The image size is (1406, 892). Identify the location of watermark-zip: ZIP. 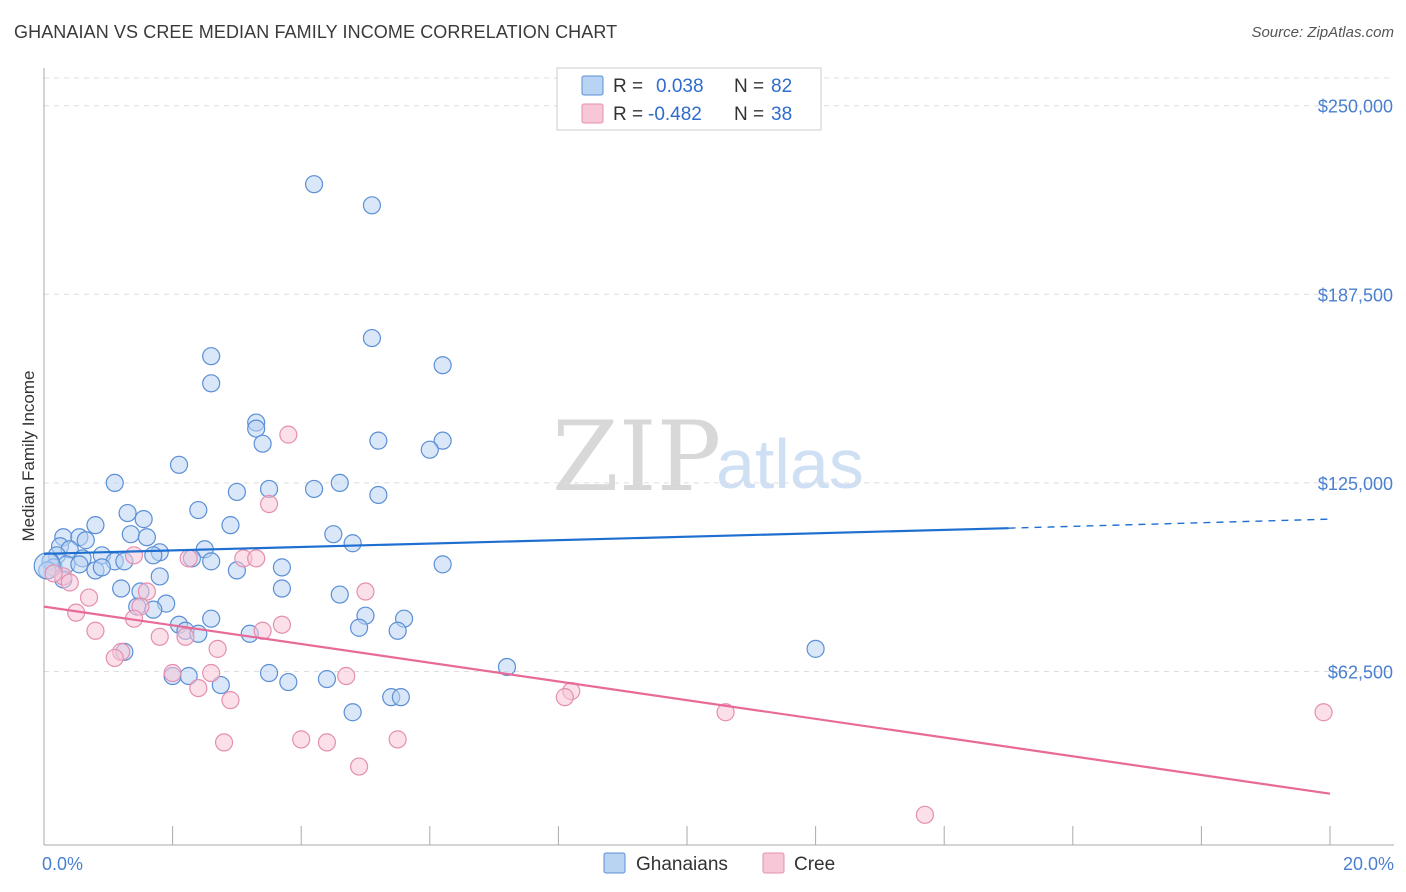
(636, 457).